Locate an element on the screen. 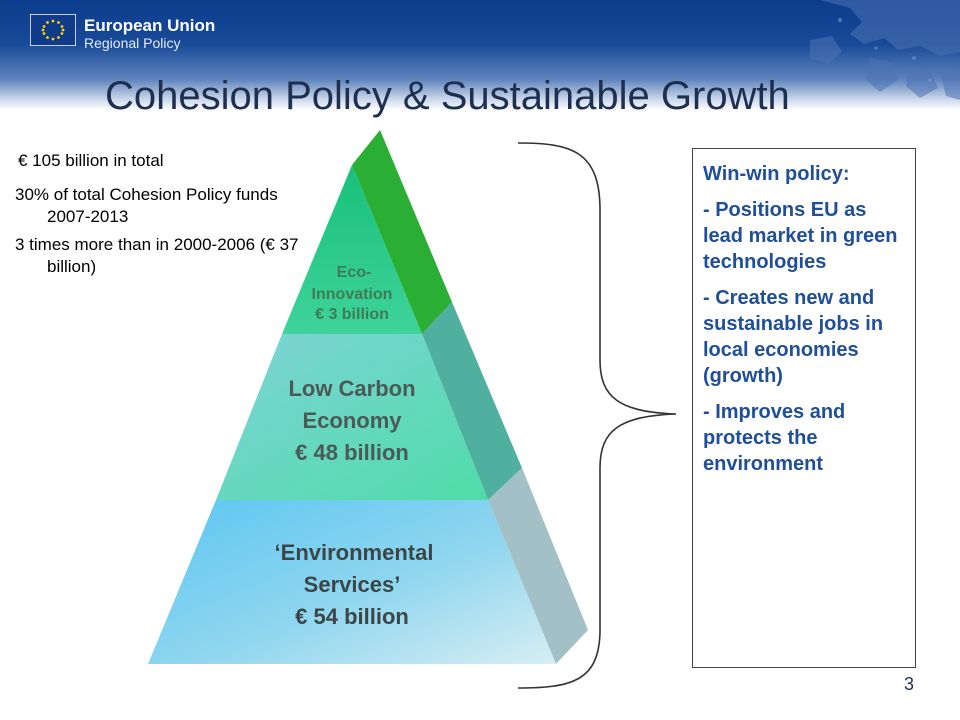  eu-flag-logo is located at coordinates (53, 30).